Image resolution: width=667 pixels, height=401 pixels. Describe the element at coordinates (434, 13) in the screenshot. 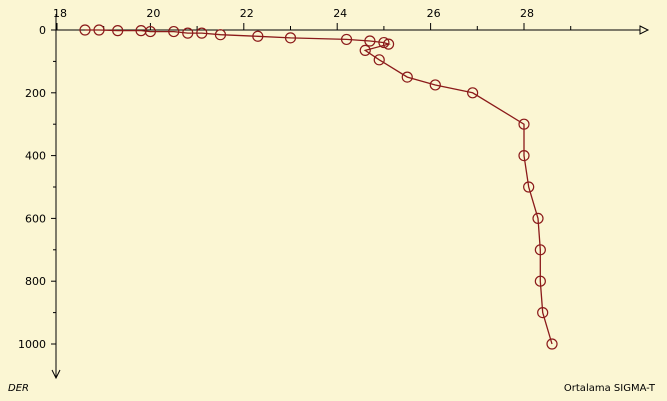

I see `x-tick-label: 26` at that location.